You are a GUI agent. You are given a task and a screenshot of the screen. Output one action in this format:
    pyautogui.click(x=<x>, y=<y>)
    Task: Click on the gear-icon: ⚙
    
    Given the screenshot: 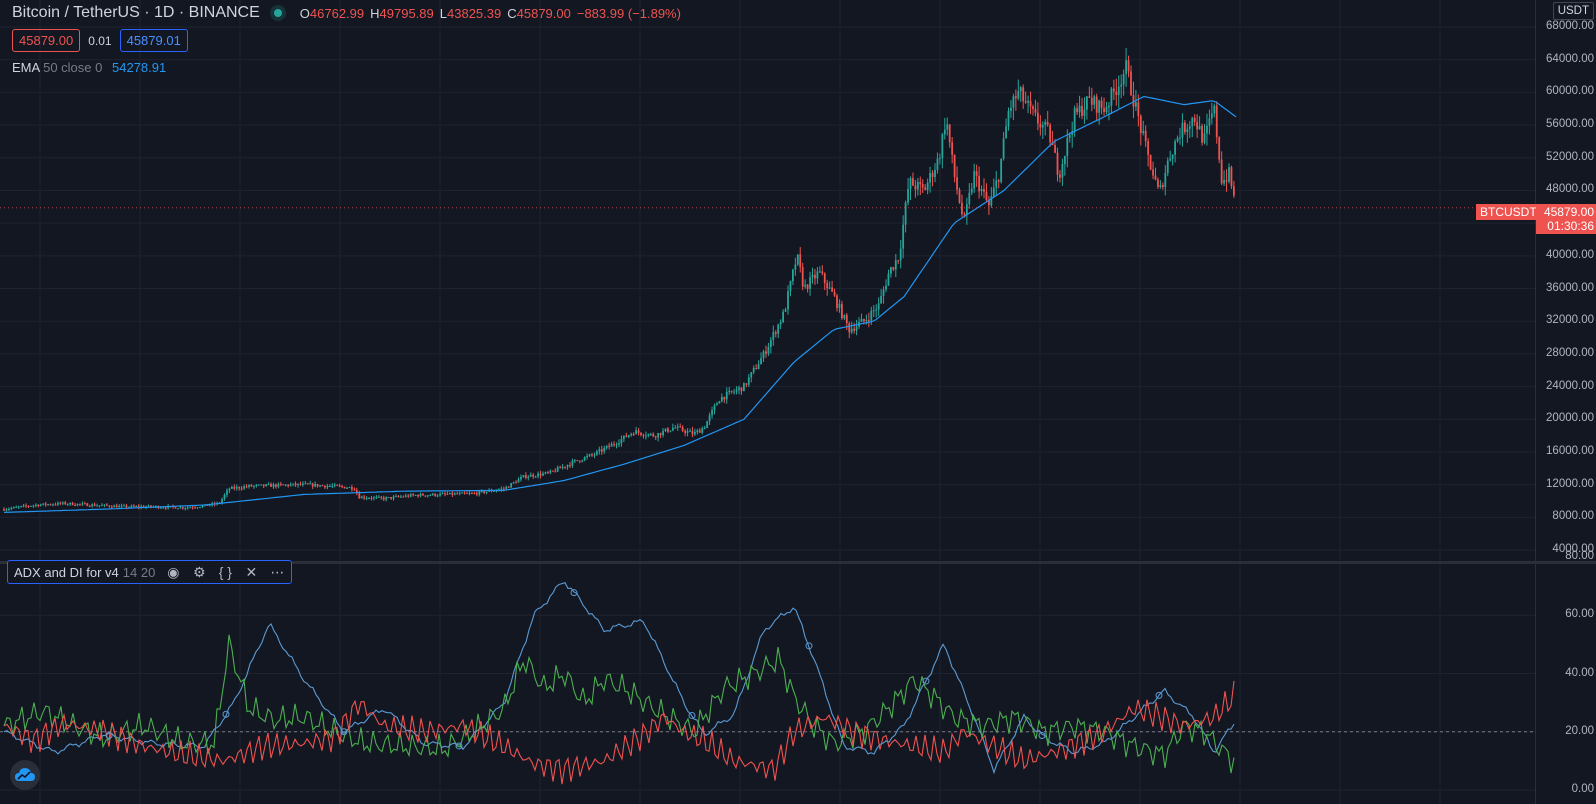 What is the action you would take?
    pyautogui.click(x=199, y=571)
    